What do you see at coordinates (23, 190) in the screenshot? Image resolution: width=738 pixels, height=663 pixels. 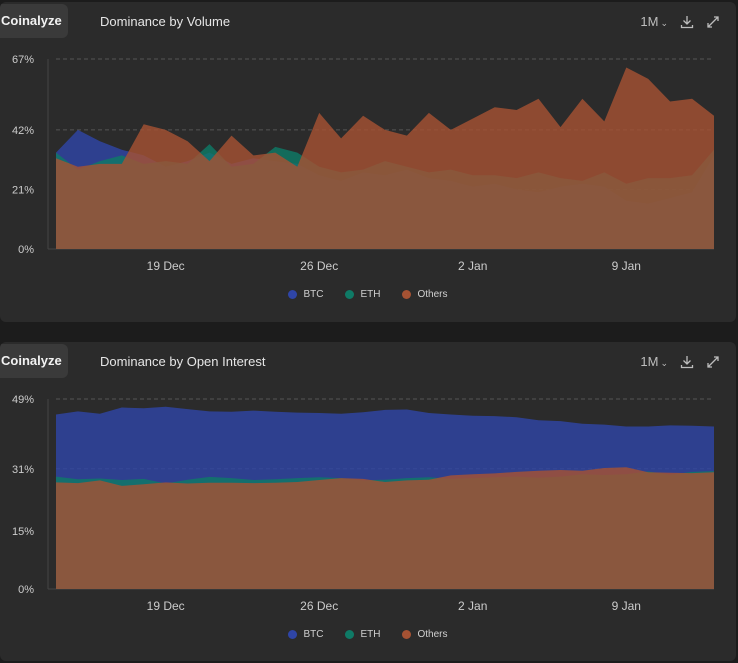 I see `y-tick-label: 21%` at bounding box center [23, 190].